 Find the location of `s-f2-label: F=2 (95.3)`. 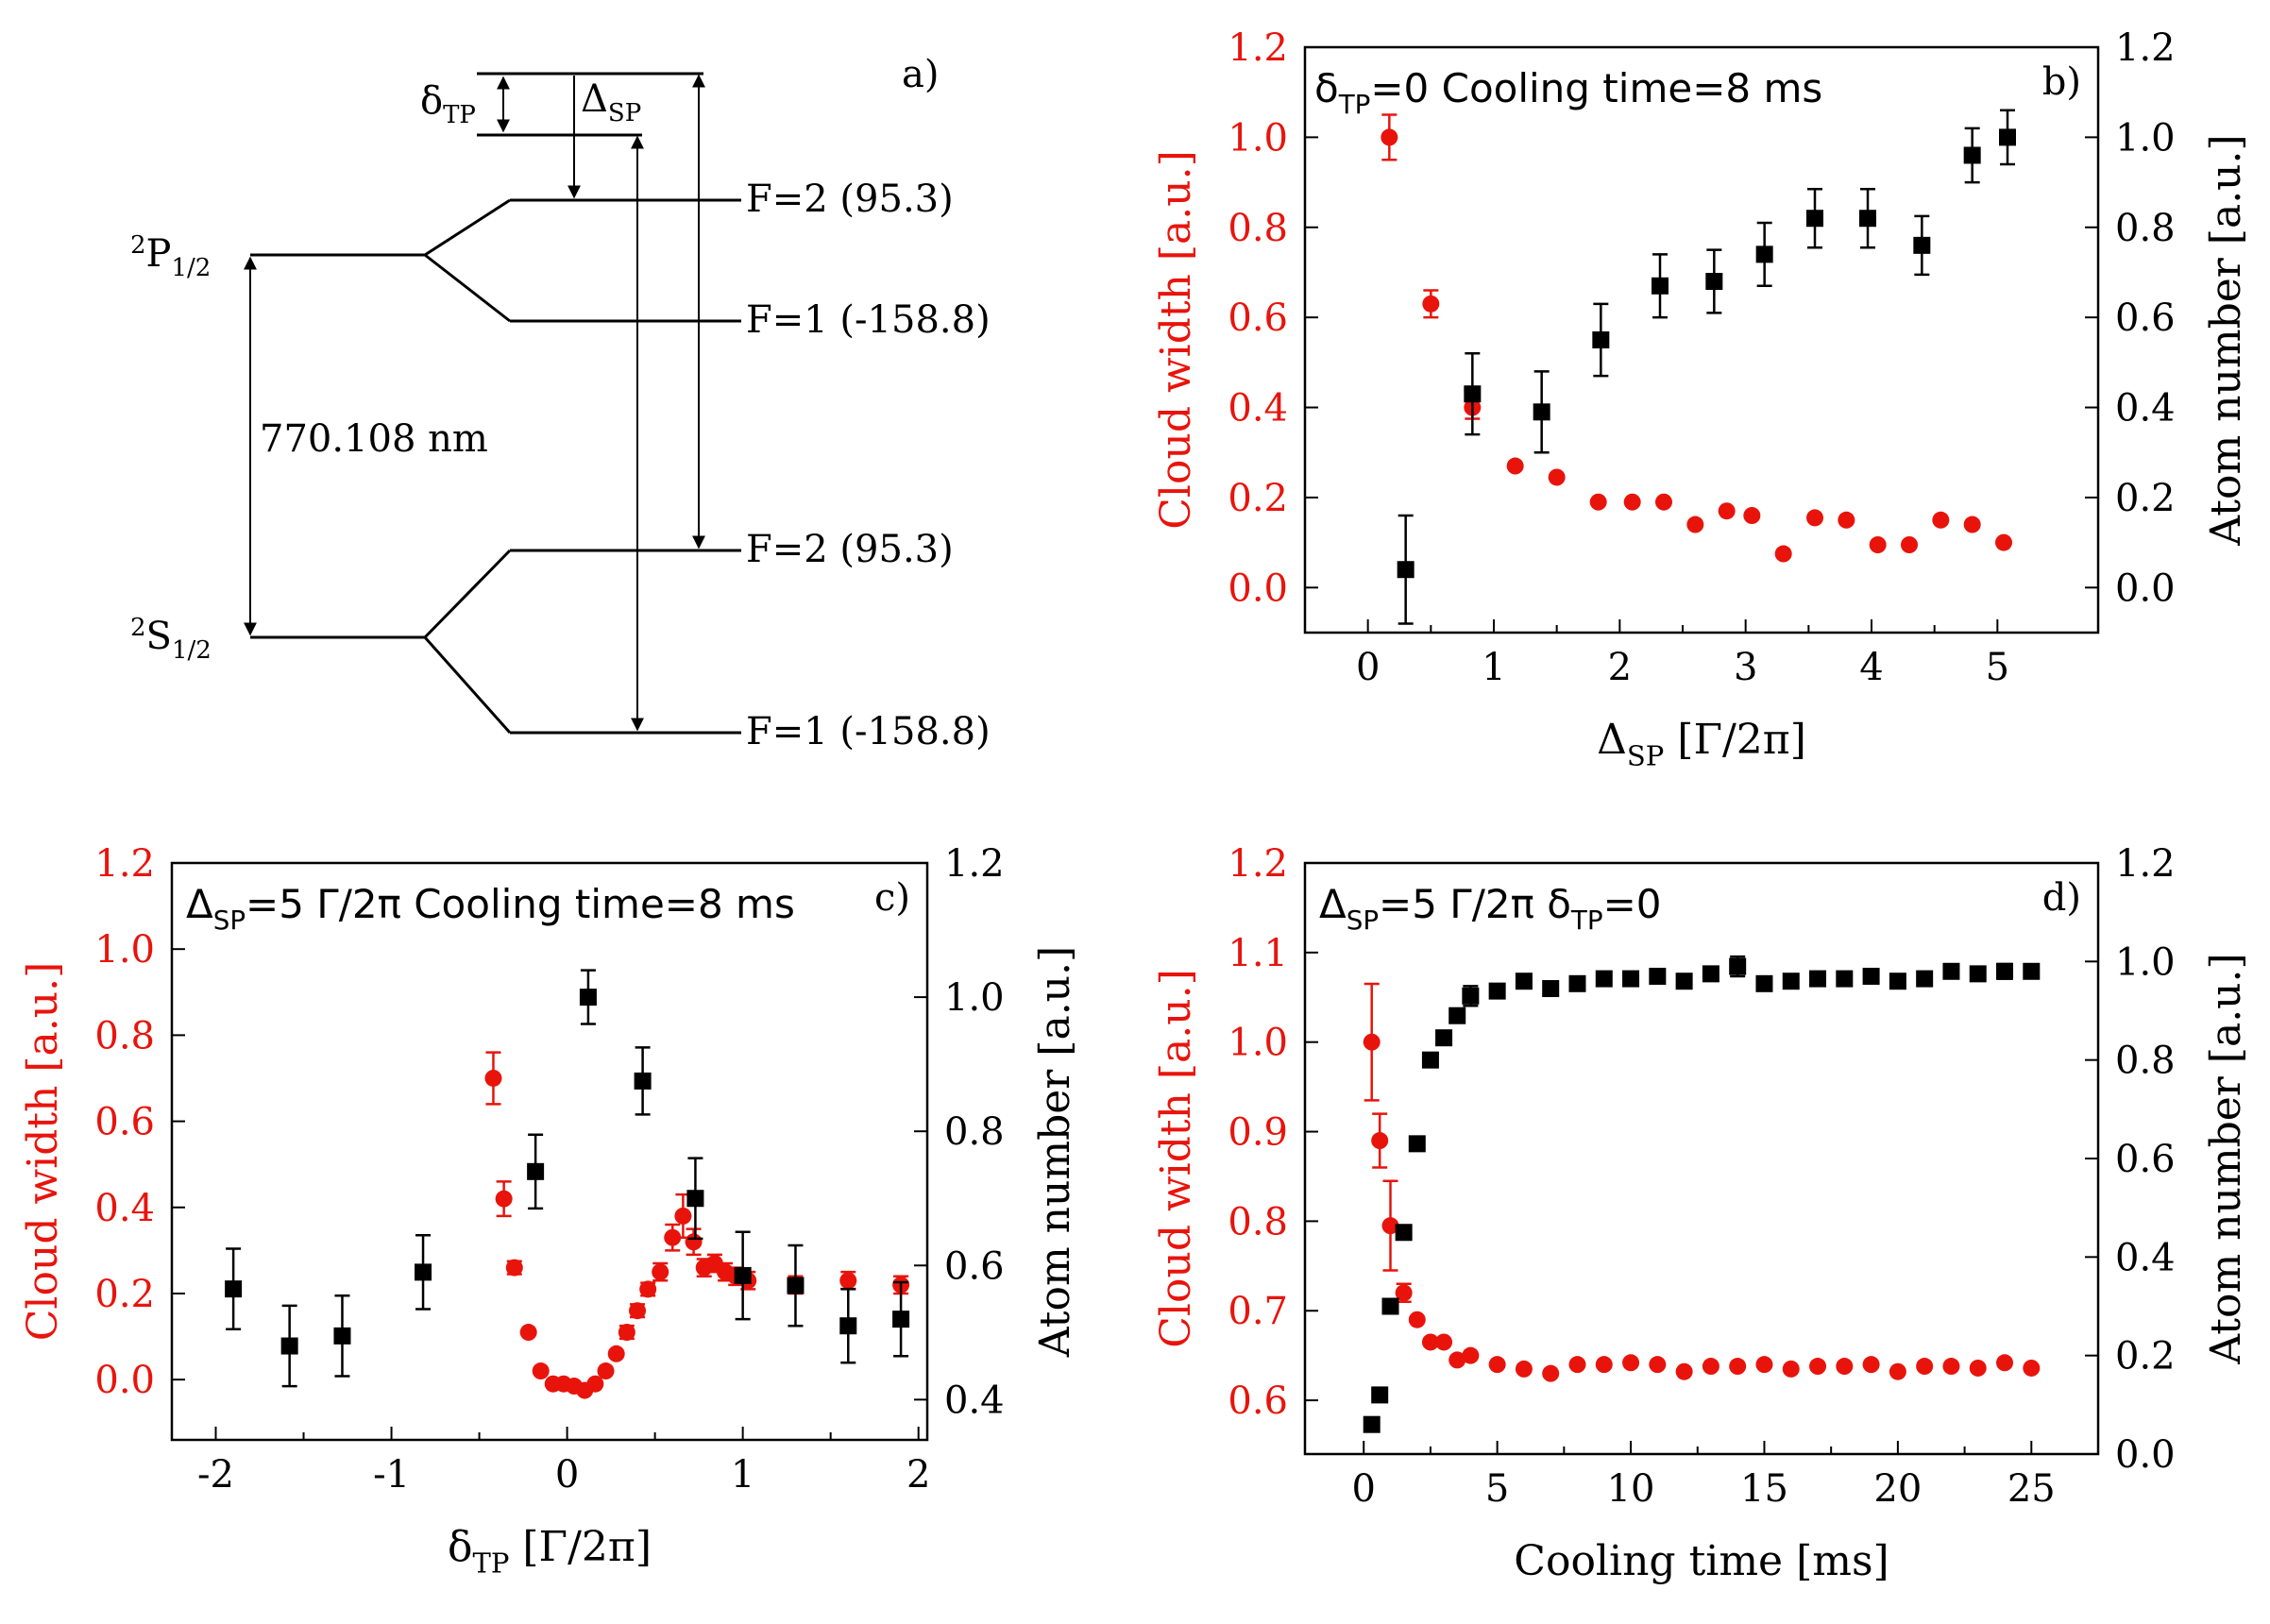

s-f2-label: F=2 (95.3) is located at coordinates (850, 549).